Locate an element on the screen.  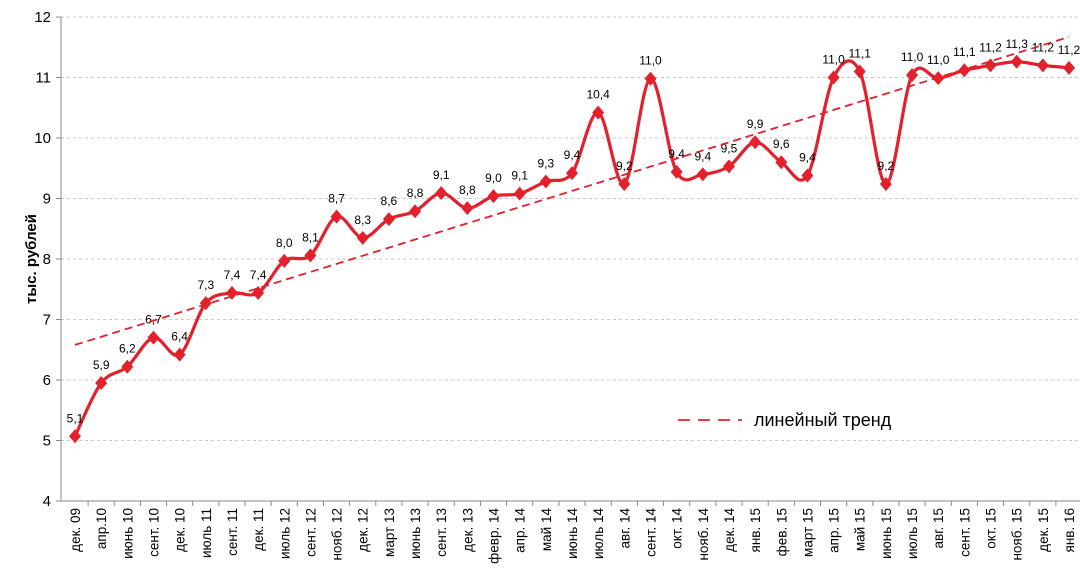
x-tick-label: июнь 10 is located at coordinates (127, 533).